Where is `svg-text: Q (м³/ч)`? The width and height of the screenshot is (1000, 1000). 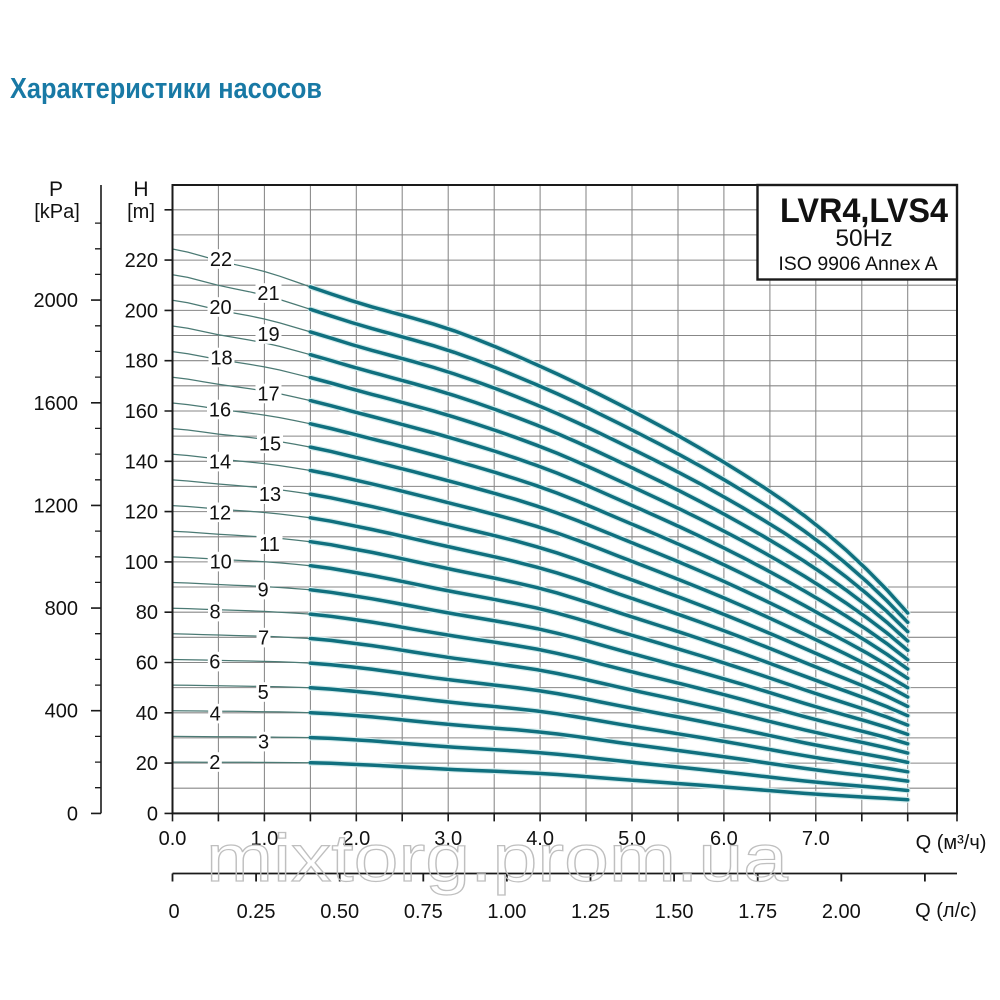 svg-text: Q (м³/ч) is located at coordinates (951, 843).